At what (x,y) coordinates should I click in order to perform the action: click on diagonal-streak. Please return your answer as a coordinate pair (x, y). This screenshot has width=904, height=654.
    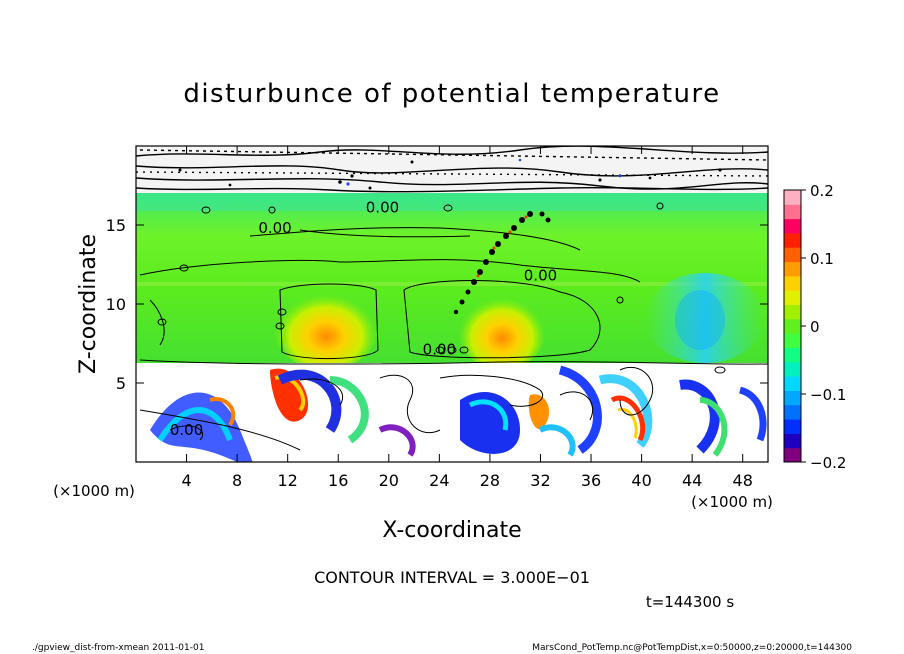
    Looking at the image, I should click on (502, 263).